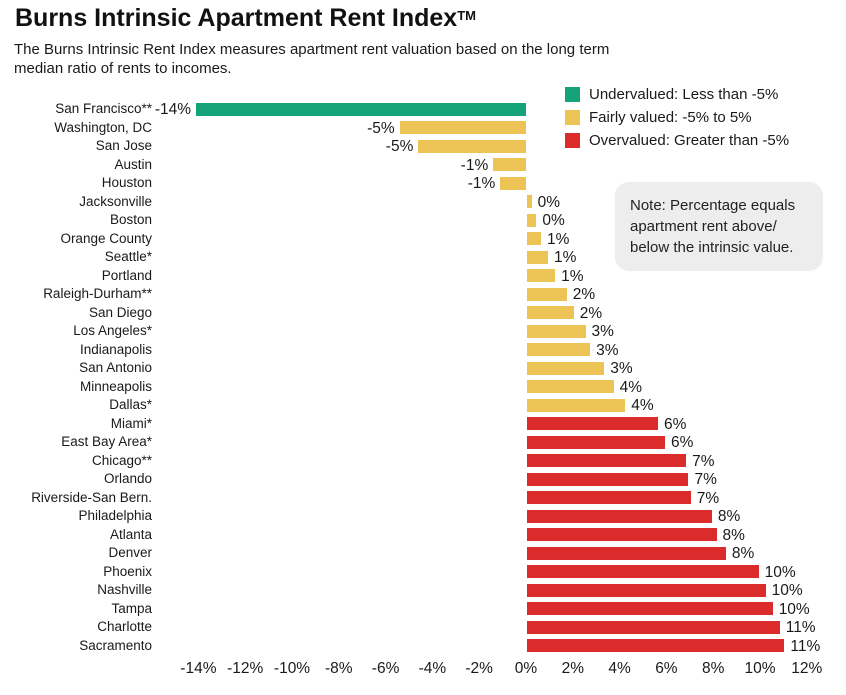 This screenshot has height=695, width=846. What do you see at coordinates (479, 668) in the screenshot?
I see `x-axis-tick: -2%` at bounding box center [479, 668].